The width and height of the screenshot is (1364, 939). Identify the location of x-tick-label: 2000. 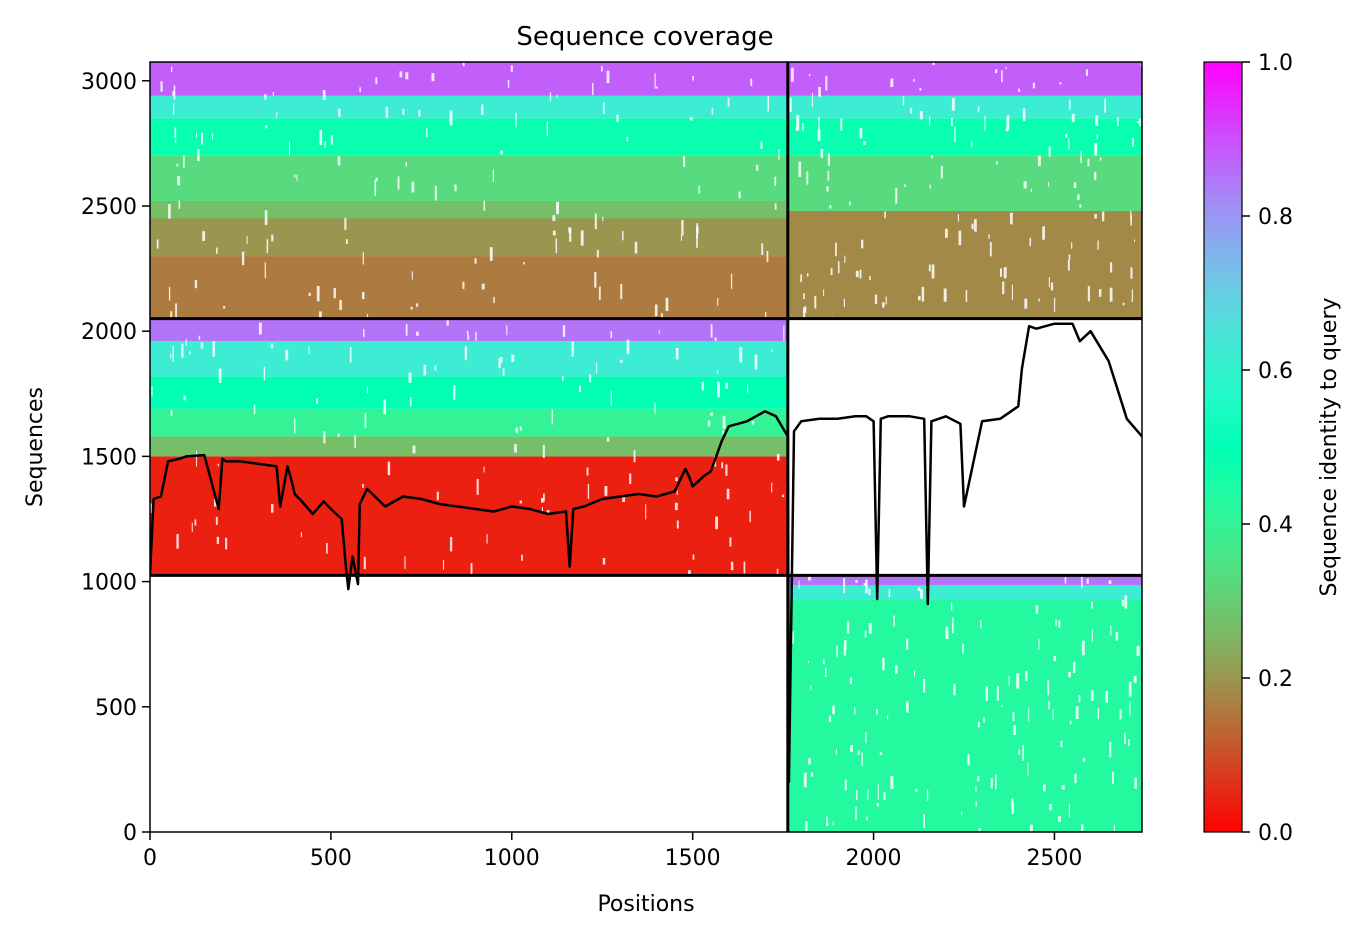
(874, 858).